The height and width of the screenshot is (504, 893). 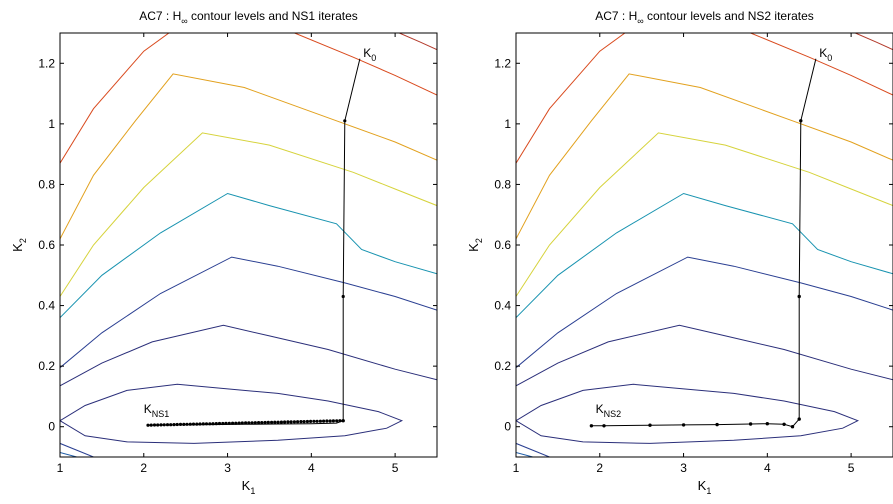 I want to click on chart-1-xlabel: K1, so click(x=249, y=487).